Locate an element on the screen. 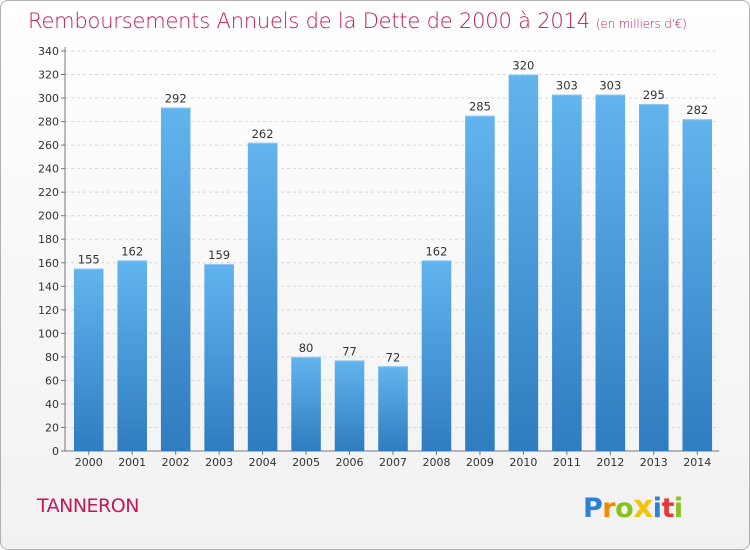 The image size is (750, 550). y-tick-label: 340 is located at coordinates (48, 51).